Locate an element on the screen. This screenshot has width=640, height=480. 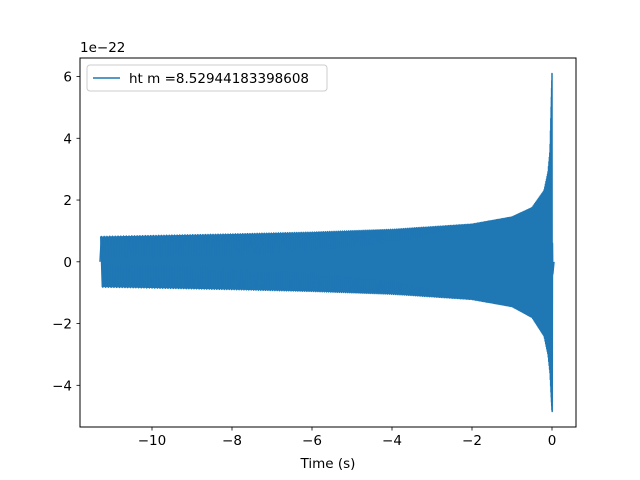
y-axis-ticks: −4 −2 0 2 4 6 is located at coordinates (66, 232).